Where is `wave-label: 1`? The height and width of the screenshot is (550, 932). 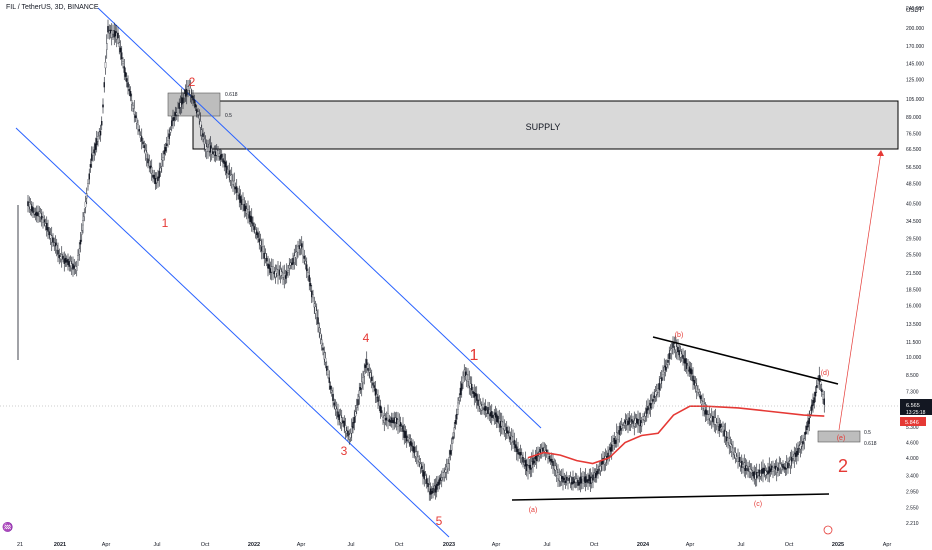
wave-label: 1 is located at coordinates (474, 355).